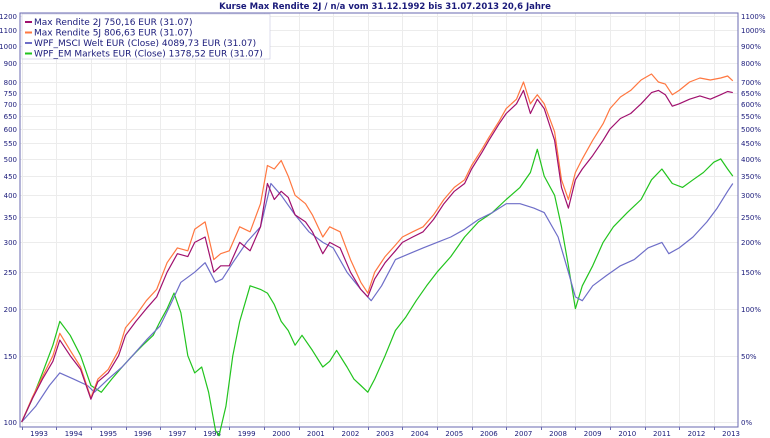 The width and height of the screenshot is (770, 438). Describe the element at coordinates (113, 23) in the screenshot. I see `legend-label: Max Rendite 2J 750,16 EUR (31.07)` at that location.